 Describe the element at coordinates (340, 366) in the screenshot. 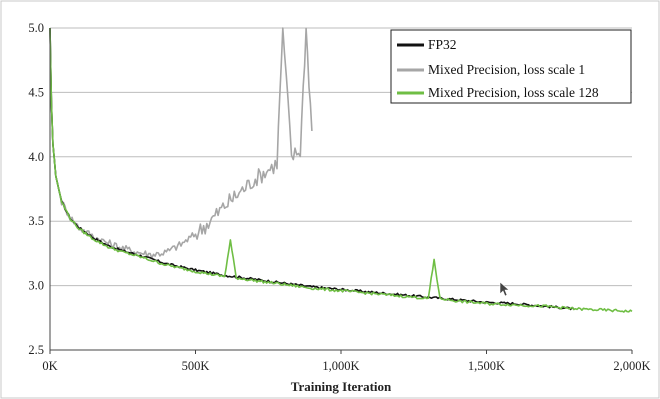

I see `x-tick-label: 1,000K` at that location.